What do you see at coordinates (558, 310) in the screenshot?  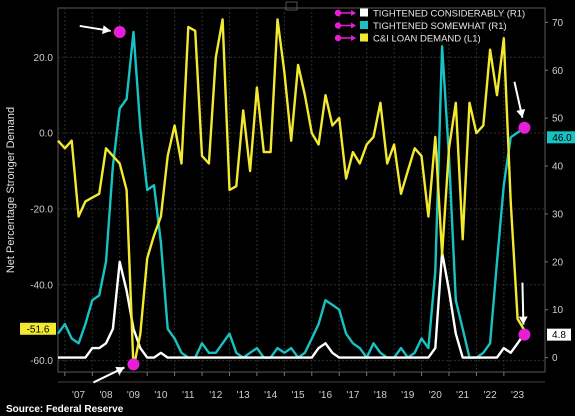 I see `right-tick-label: 10` at bounding box center [558, 310].